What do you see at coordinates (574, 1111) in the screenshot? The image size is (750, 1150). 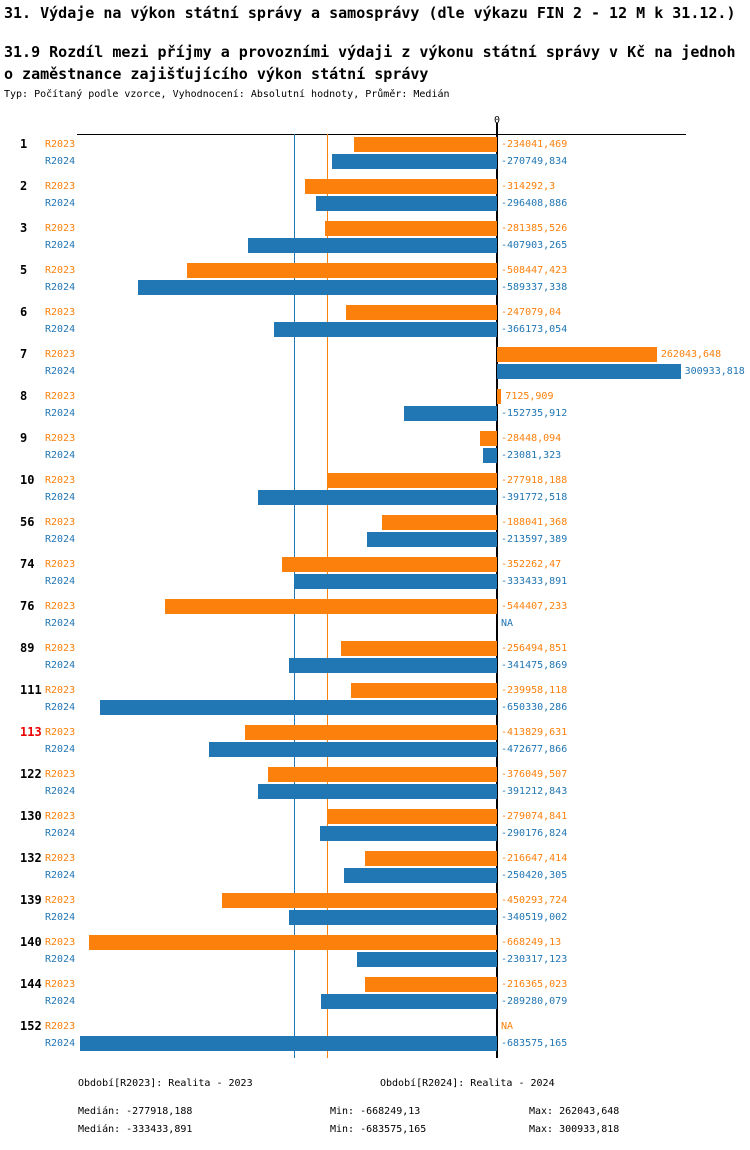 I see `stat-max-r2023: Max: 262043,648` at bounding box center [574, 1111].